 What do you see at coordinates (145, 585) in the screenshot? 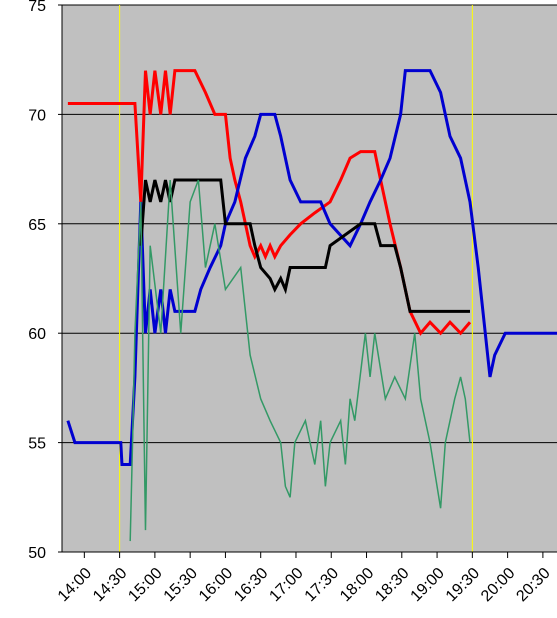
I see `x-tick-label: 15:00` at bounding box center [145, 585].